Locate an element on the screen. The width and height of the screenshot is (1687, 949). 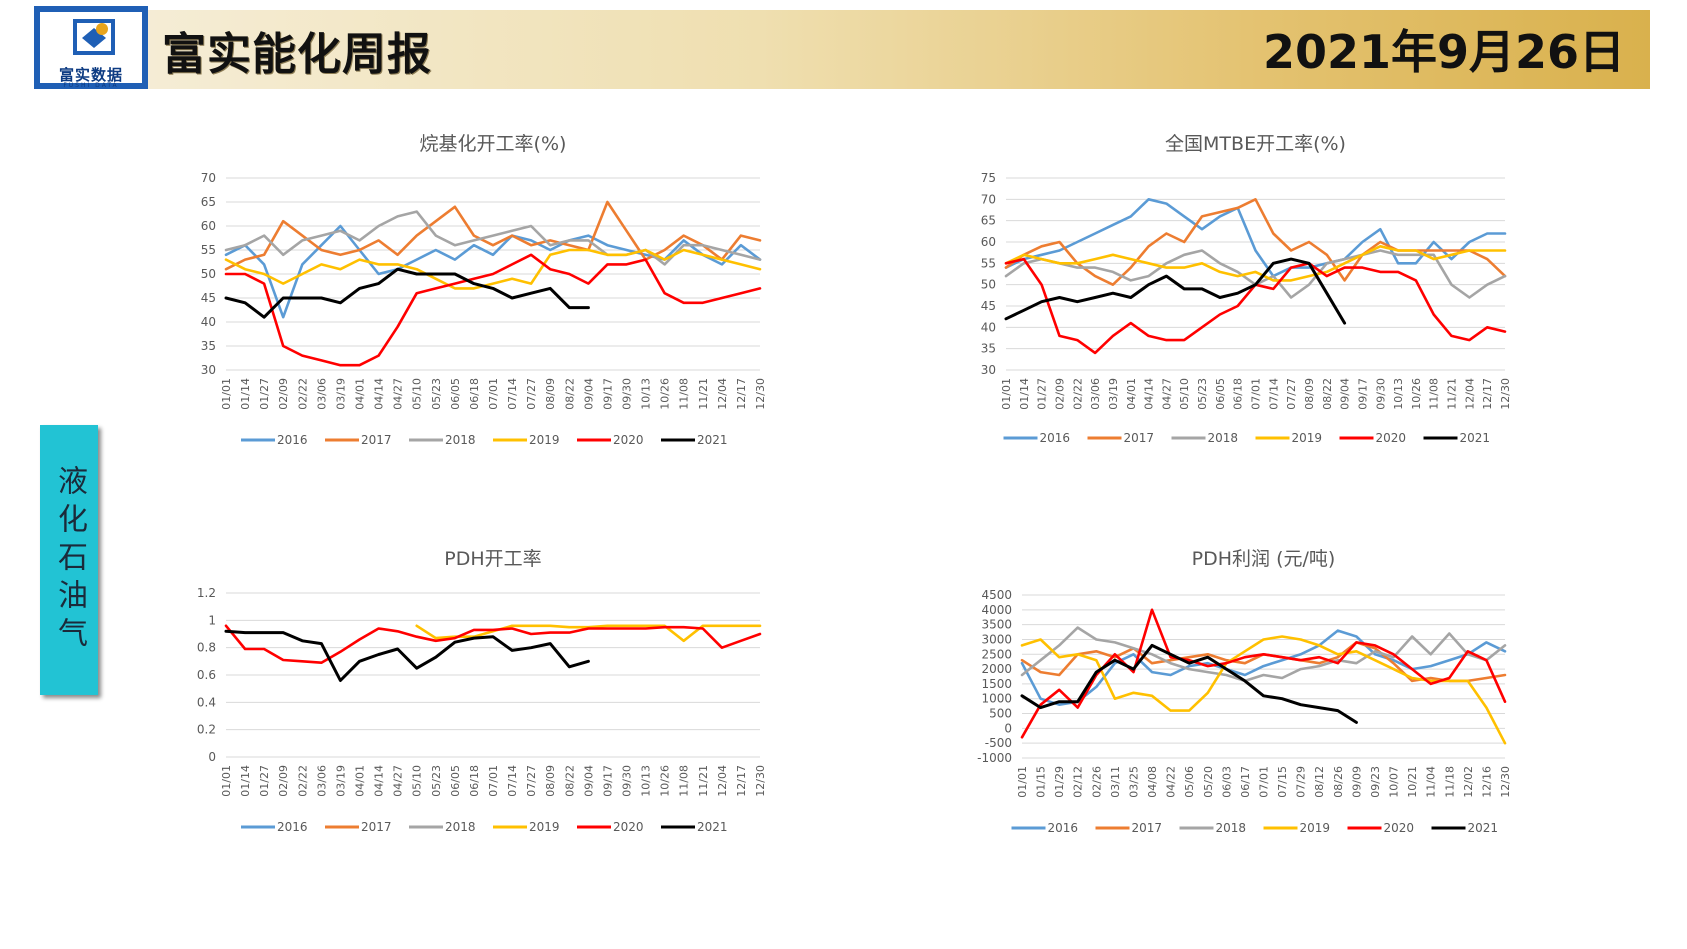
y-tick-label: 40 is located at coordinates (988, 327).